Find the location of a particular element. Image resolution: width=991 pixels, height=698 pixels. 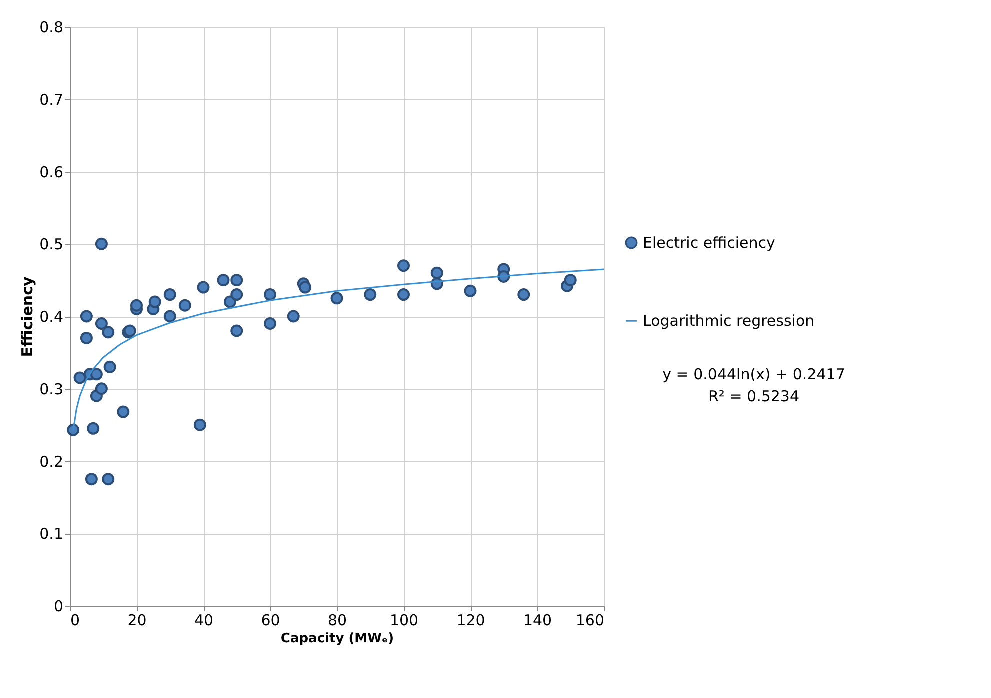

x-tick-label: 20 is located at coordinates (137, 621).